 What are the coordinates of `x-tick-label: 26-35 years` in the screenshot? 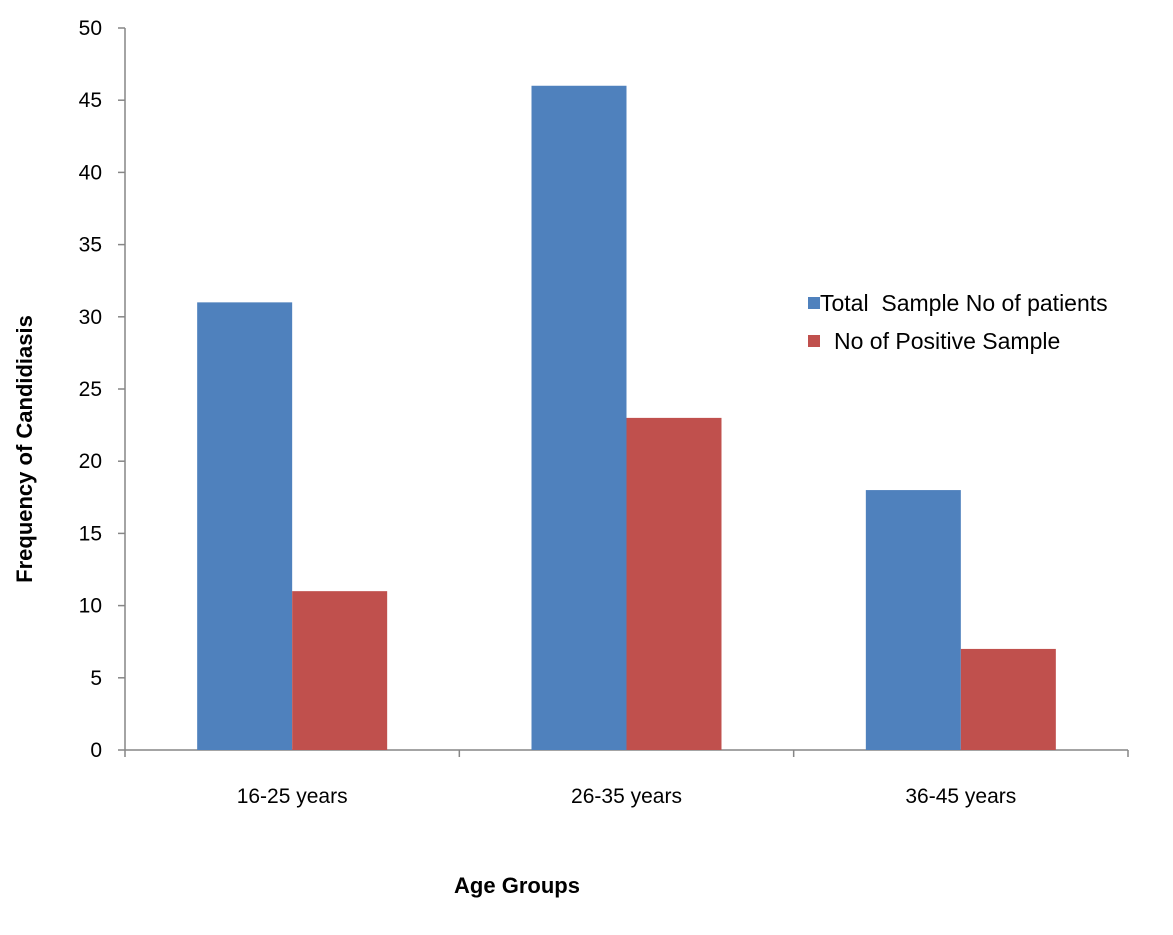 It's located at (626, 796).